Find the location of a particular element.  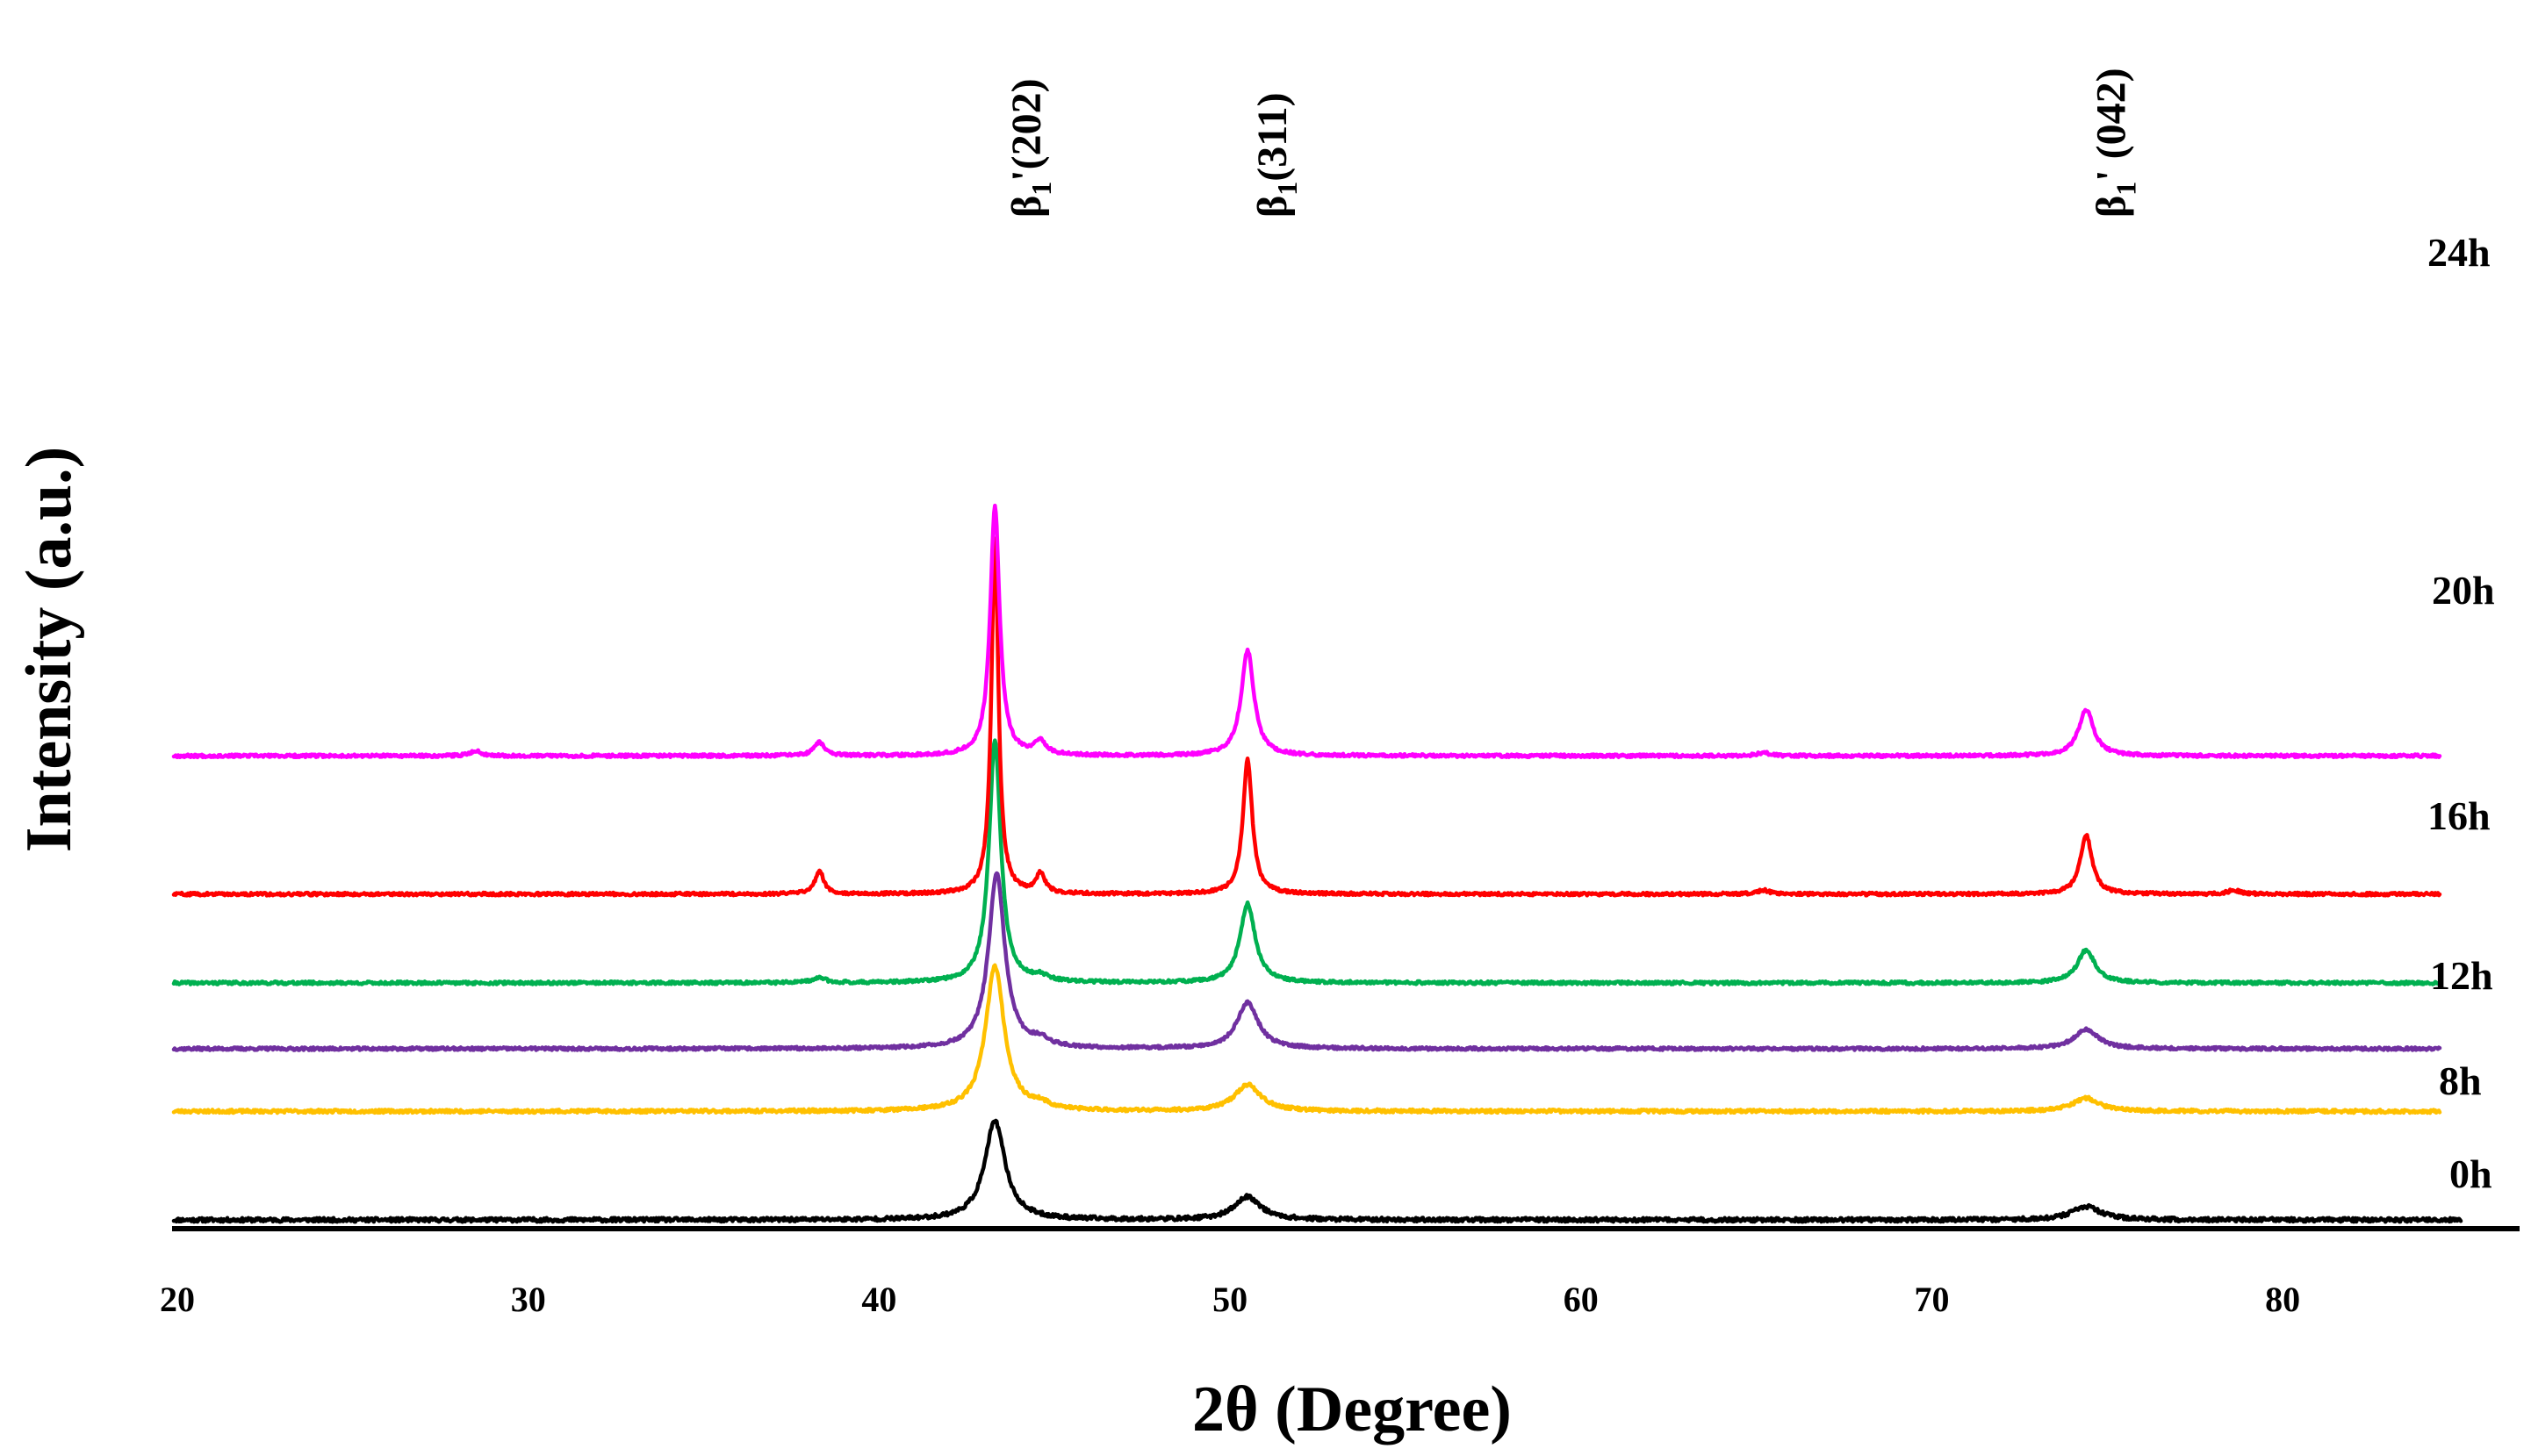

x-tick-label-30: 30 is located at coordinates (528, 1299).